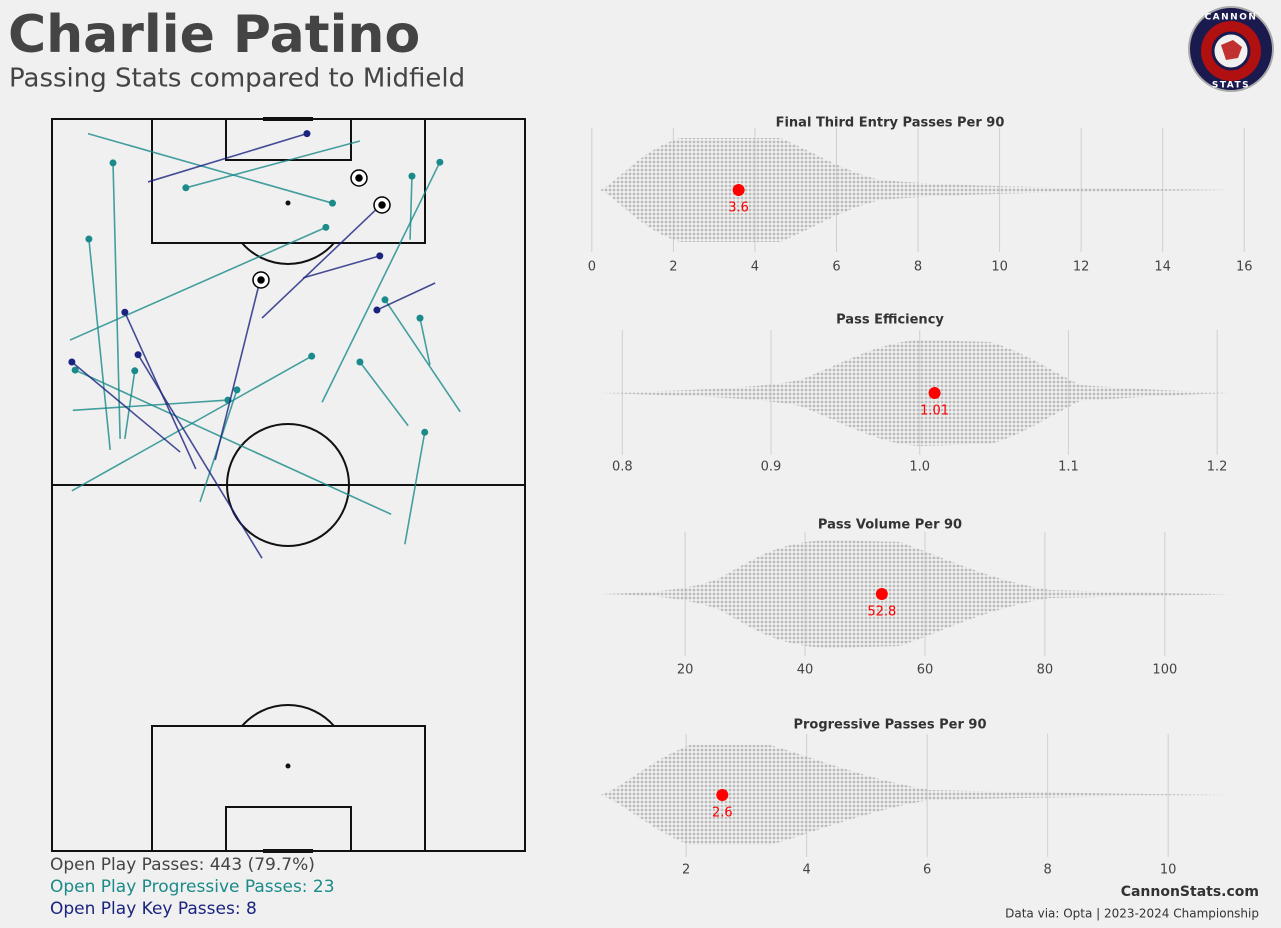  Describe the element at coordinates (214, 35) in the screenshot. I see `title: Charlie Patino` at that location.